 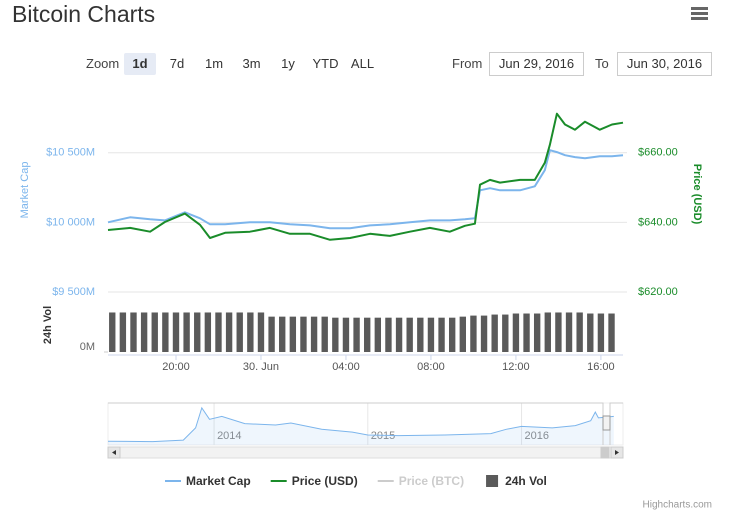 I want to click on legend-item: Market Cap, so click(x=208, y=481).